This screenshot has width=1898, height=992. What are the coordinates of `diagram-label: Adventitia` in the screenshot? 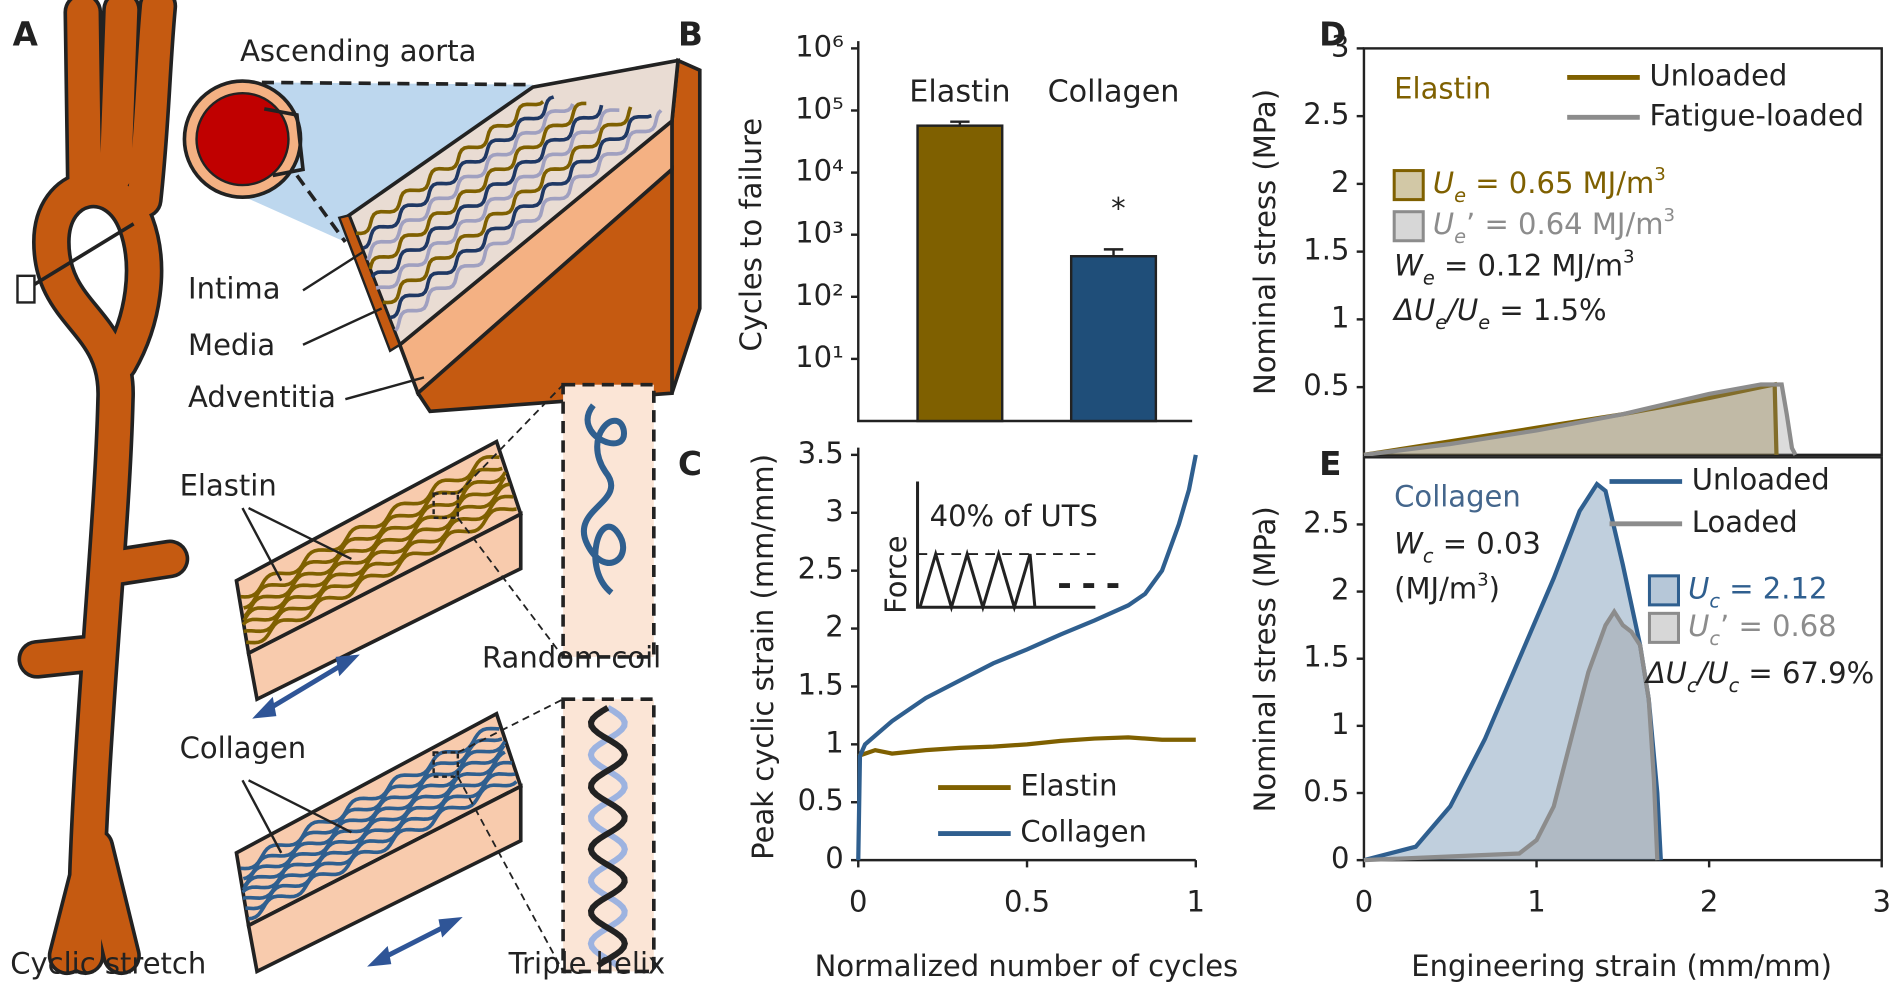 It's located at (262, 397).